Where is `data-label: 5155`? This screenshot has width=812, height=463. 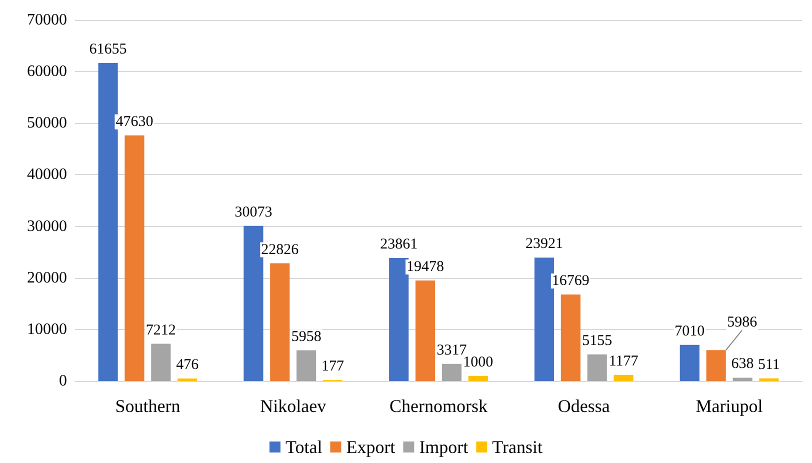 data-label: 5155 is located at coordinates (597, 340).